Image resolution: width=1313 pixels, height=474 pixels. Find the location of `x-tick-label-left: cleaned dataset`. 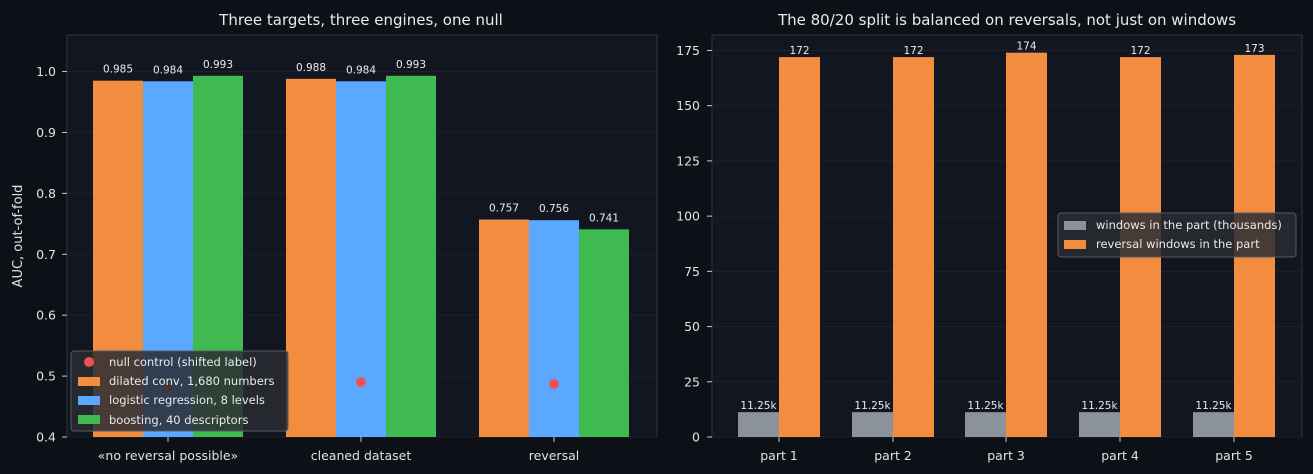

x-tick-label-left: cleaned dataset is located at coordinates (361, 455).